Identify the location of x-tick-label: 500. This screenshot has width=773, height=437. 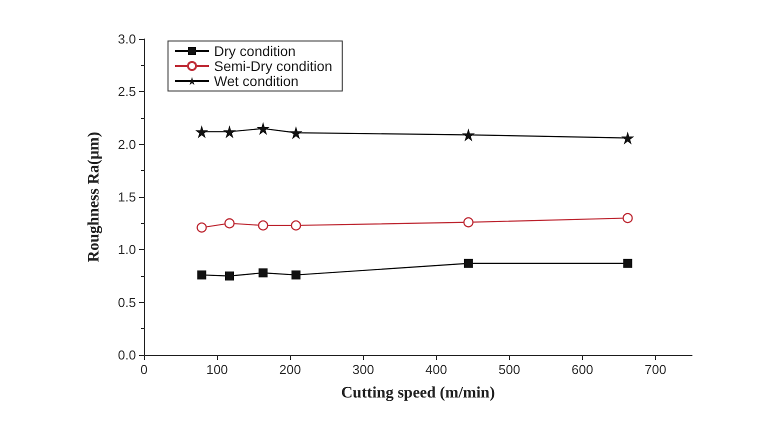
(509, 369).